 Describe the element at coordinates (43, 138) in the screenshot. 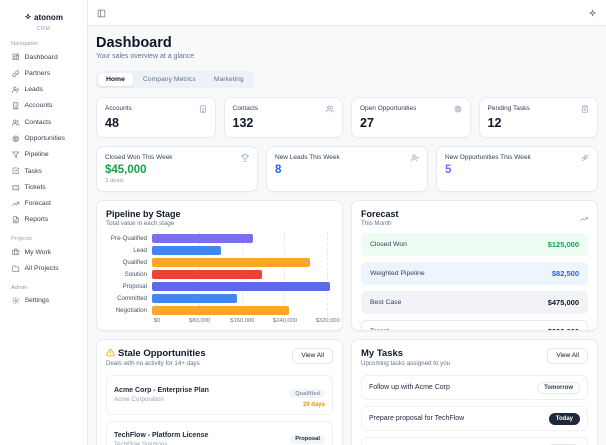

I see `sidebar-item-opportunities: Opportunities` at that location.